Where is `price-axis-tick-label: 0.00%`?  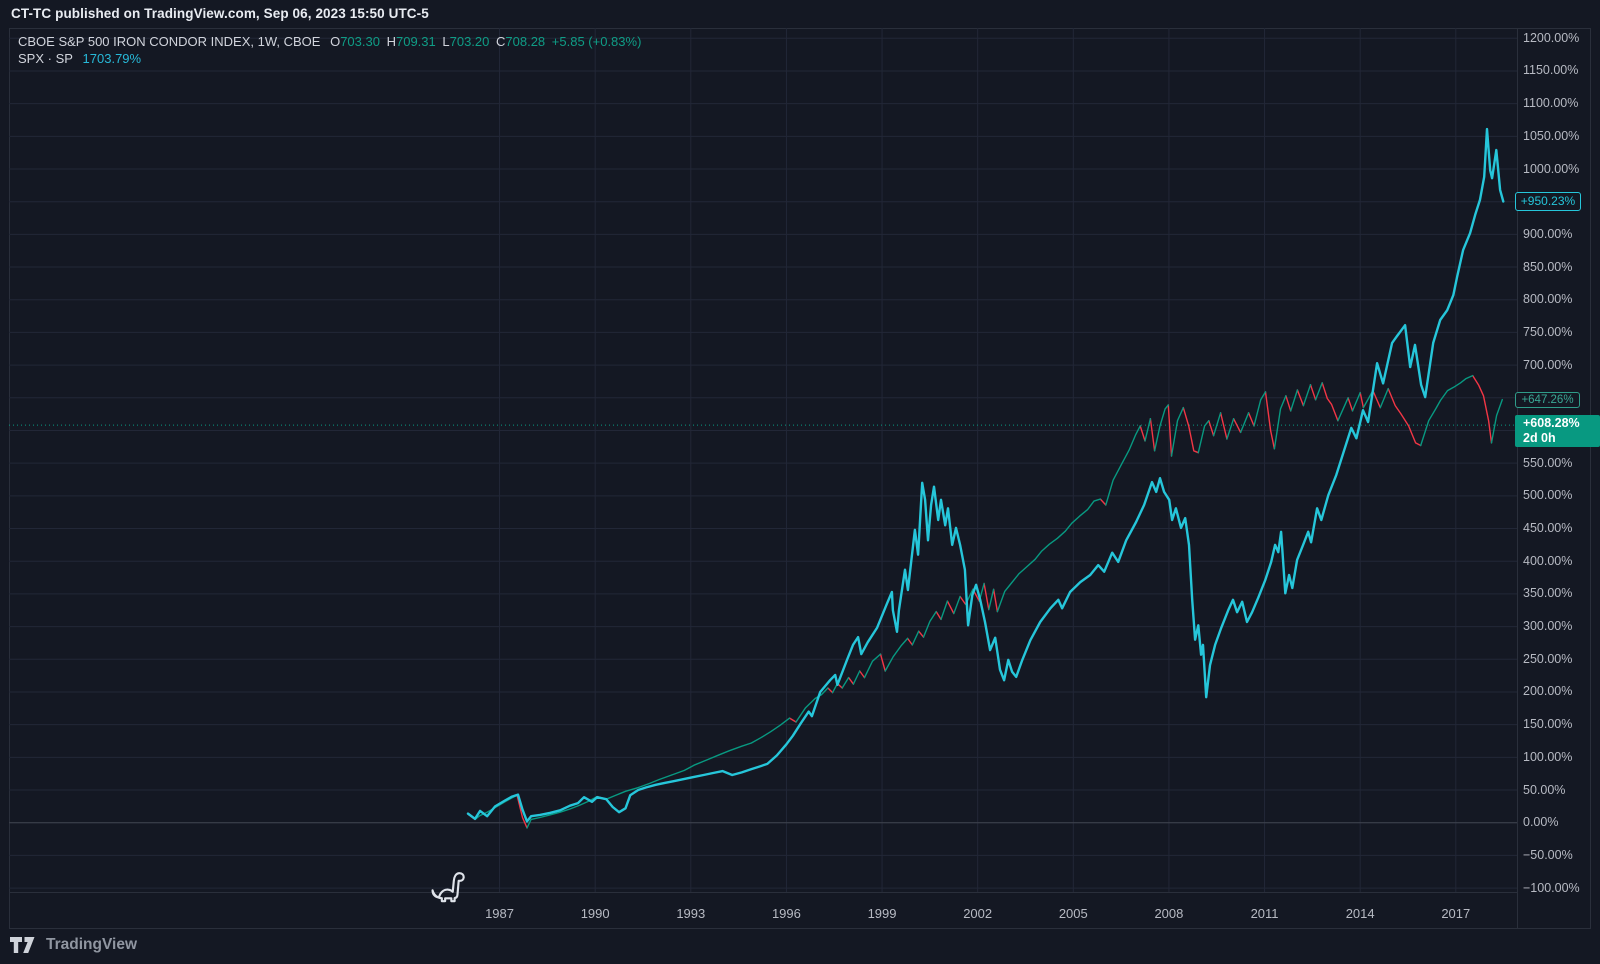
price-axis-tick-label: 0.00% is located at coordinates (1541, 822).